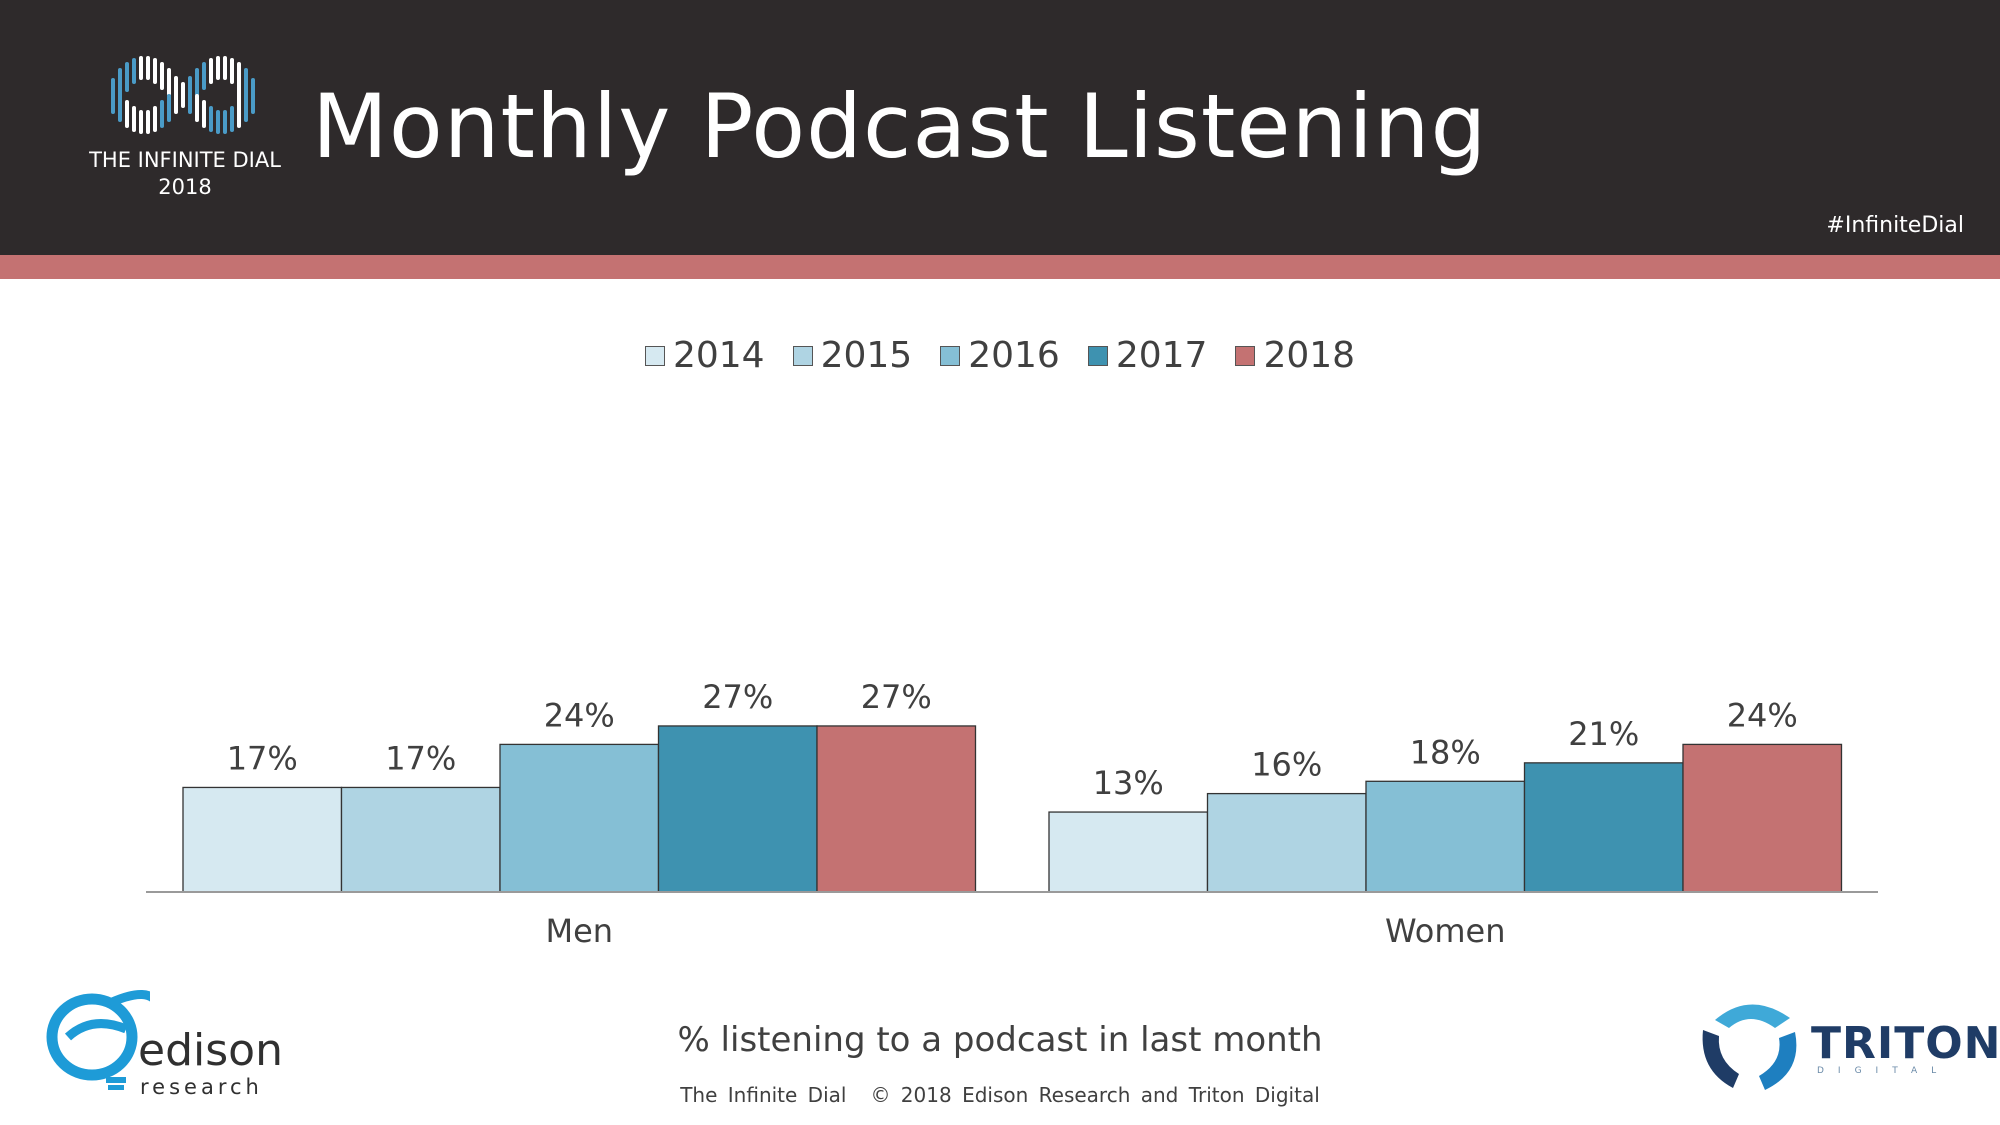 This screenshot has width=2000, height=1125. What do you see at coordinates (1749, 1047) in the screenshot?
I see `triton-emblem-icon` at bounding box center [1749, 1047].